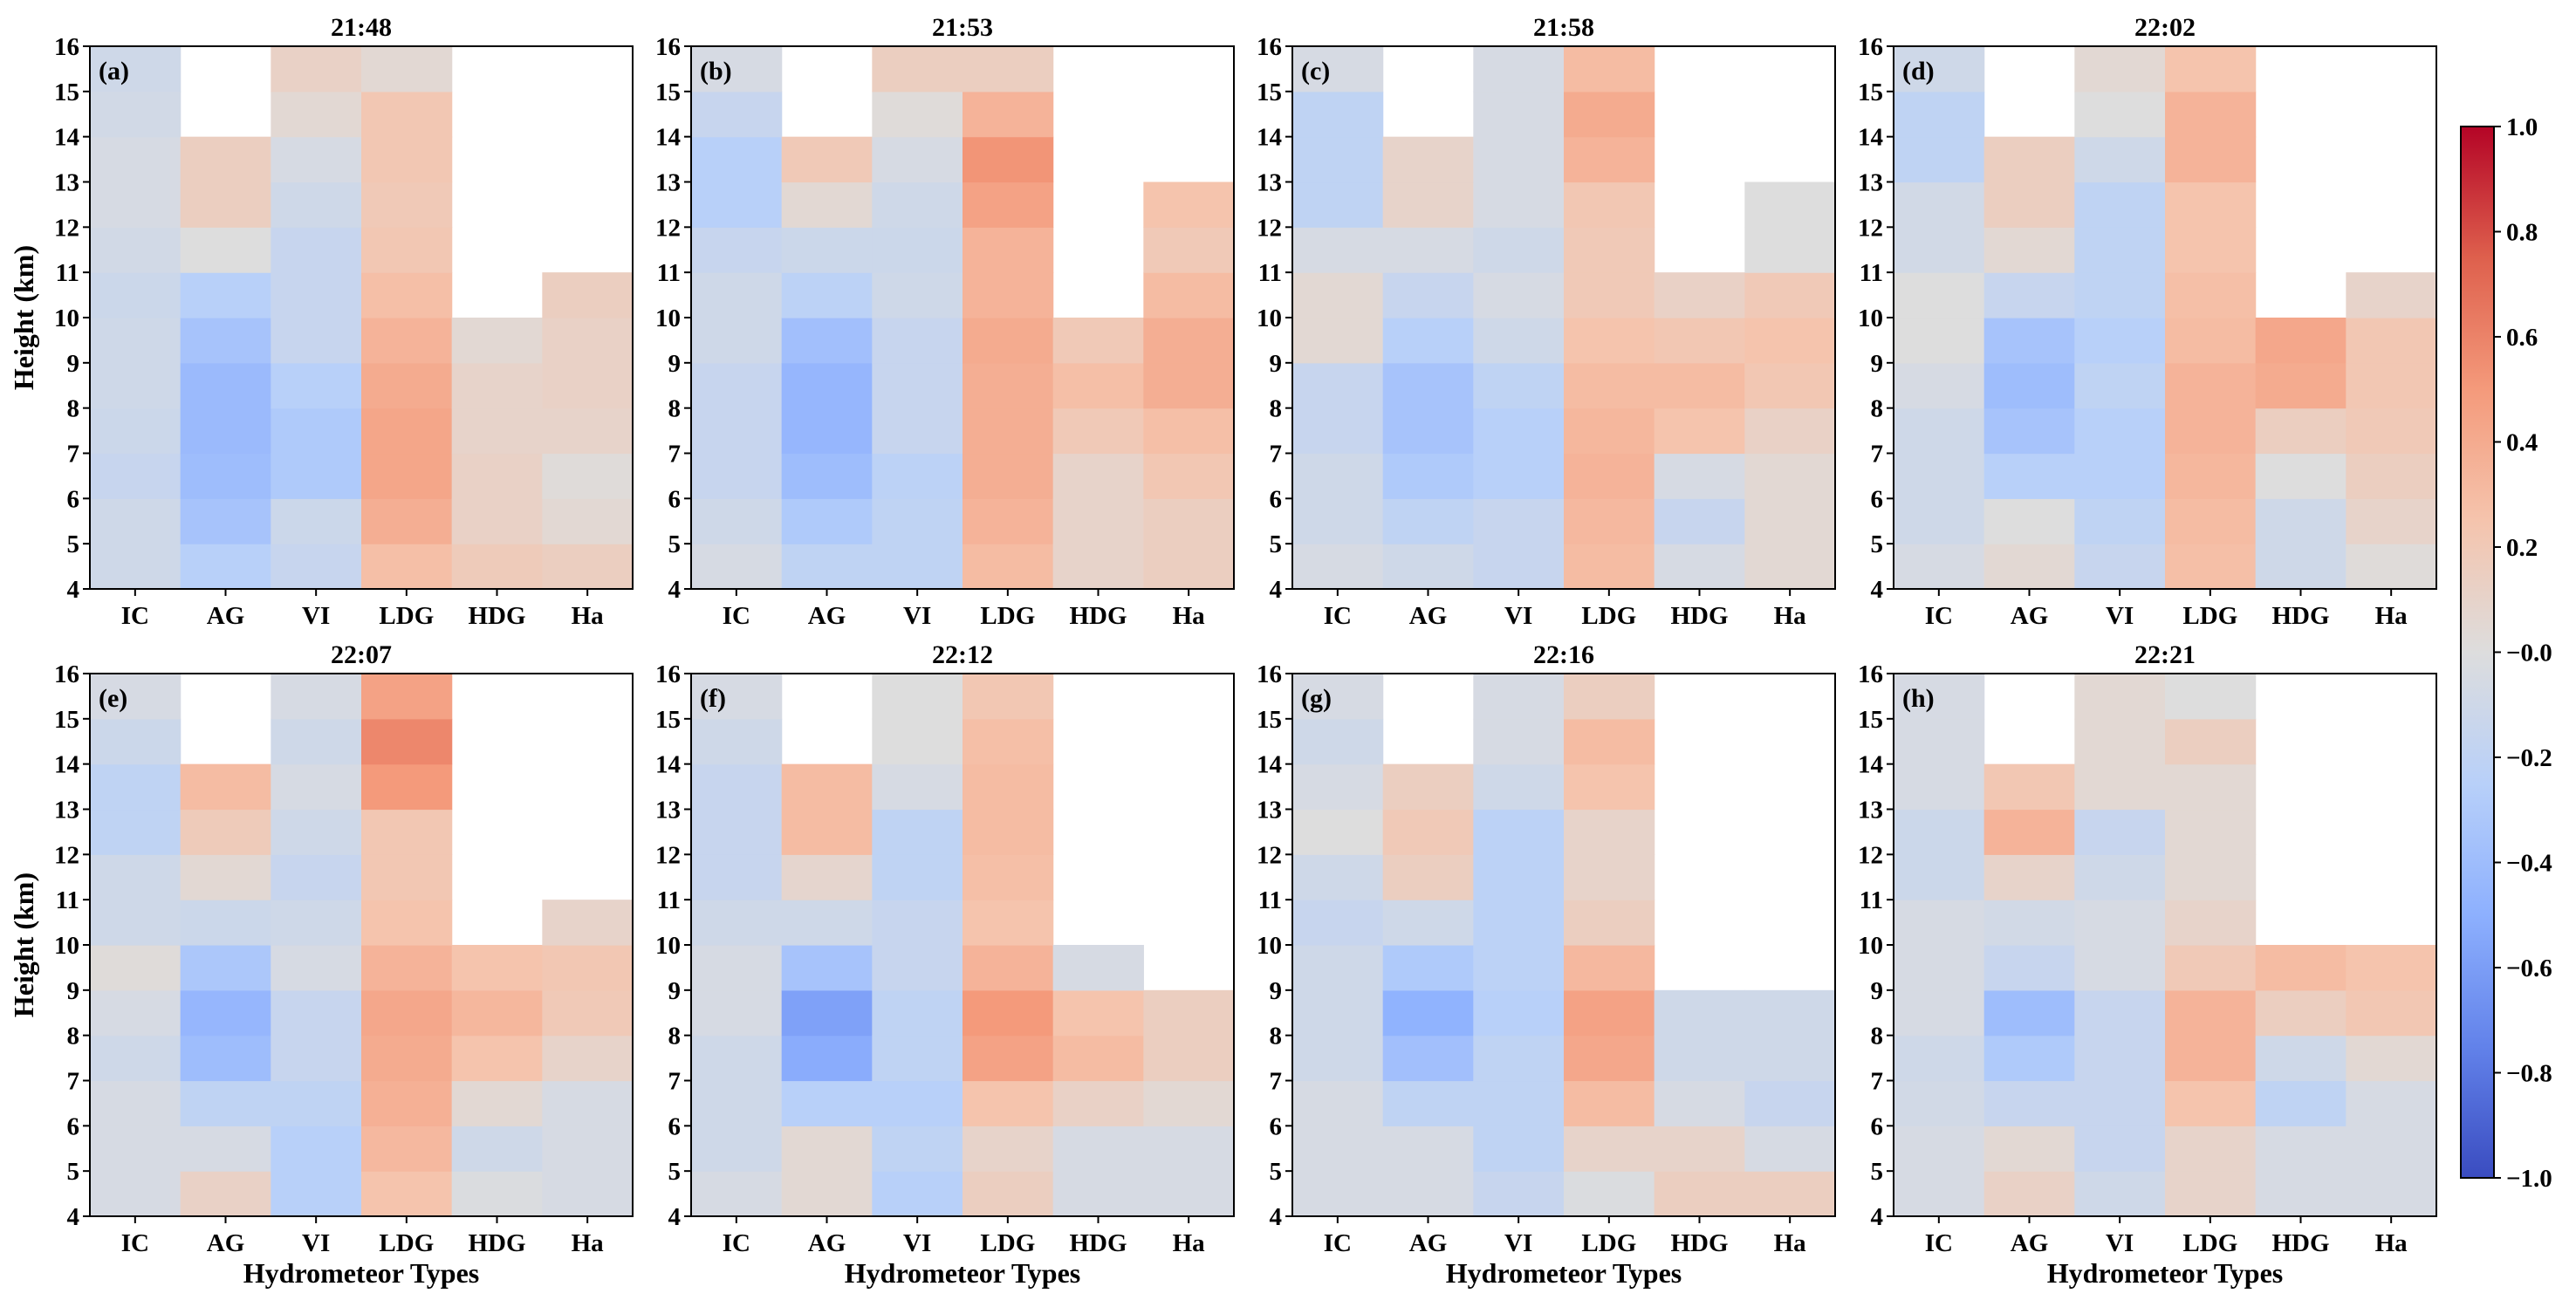  Describe the element at coordinates (1919, 71) in the screenshot. I see `panel-letter: (d)` at that location.